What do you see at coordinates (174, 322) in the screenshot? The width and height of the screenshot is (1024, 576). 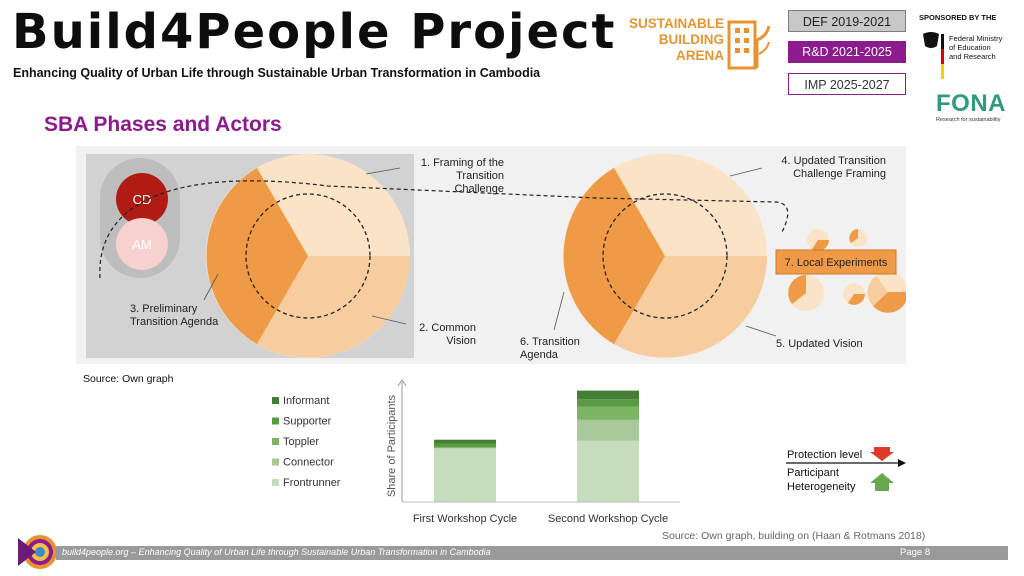 I see `step-3-line-2: Transition Agenda` at bounding box center [174, 322].